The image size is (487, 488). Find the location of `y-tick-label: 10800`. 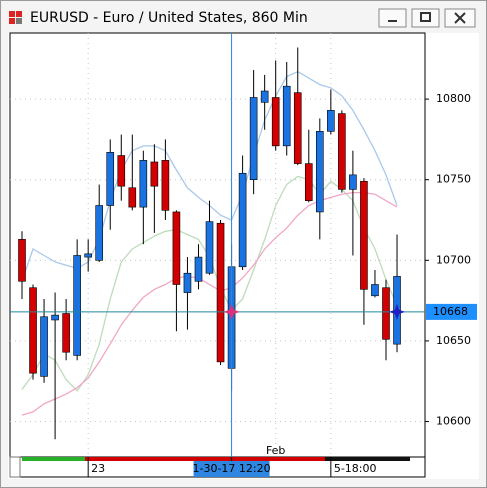

y-tick-label: 10800 is located at coordinates (453, 98).